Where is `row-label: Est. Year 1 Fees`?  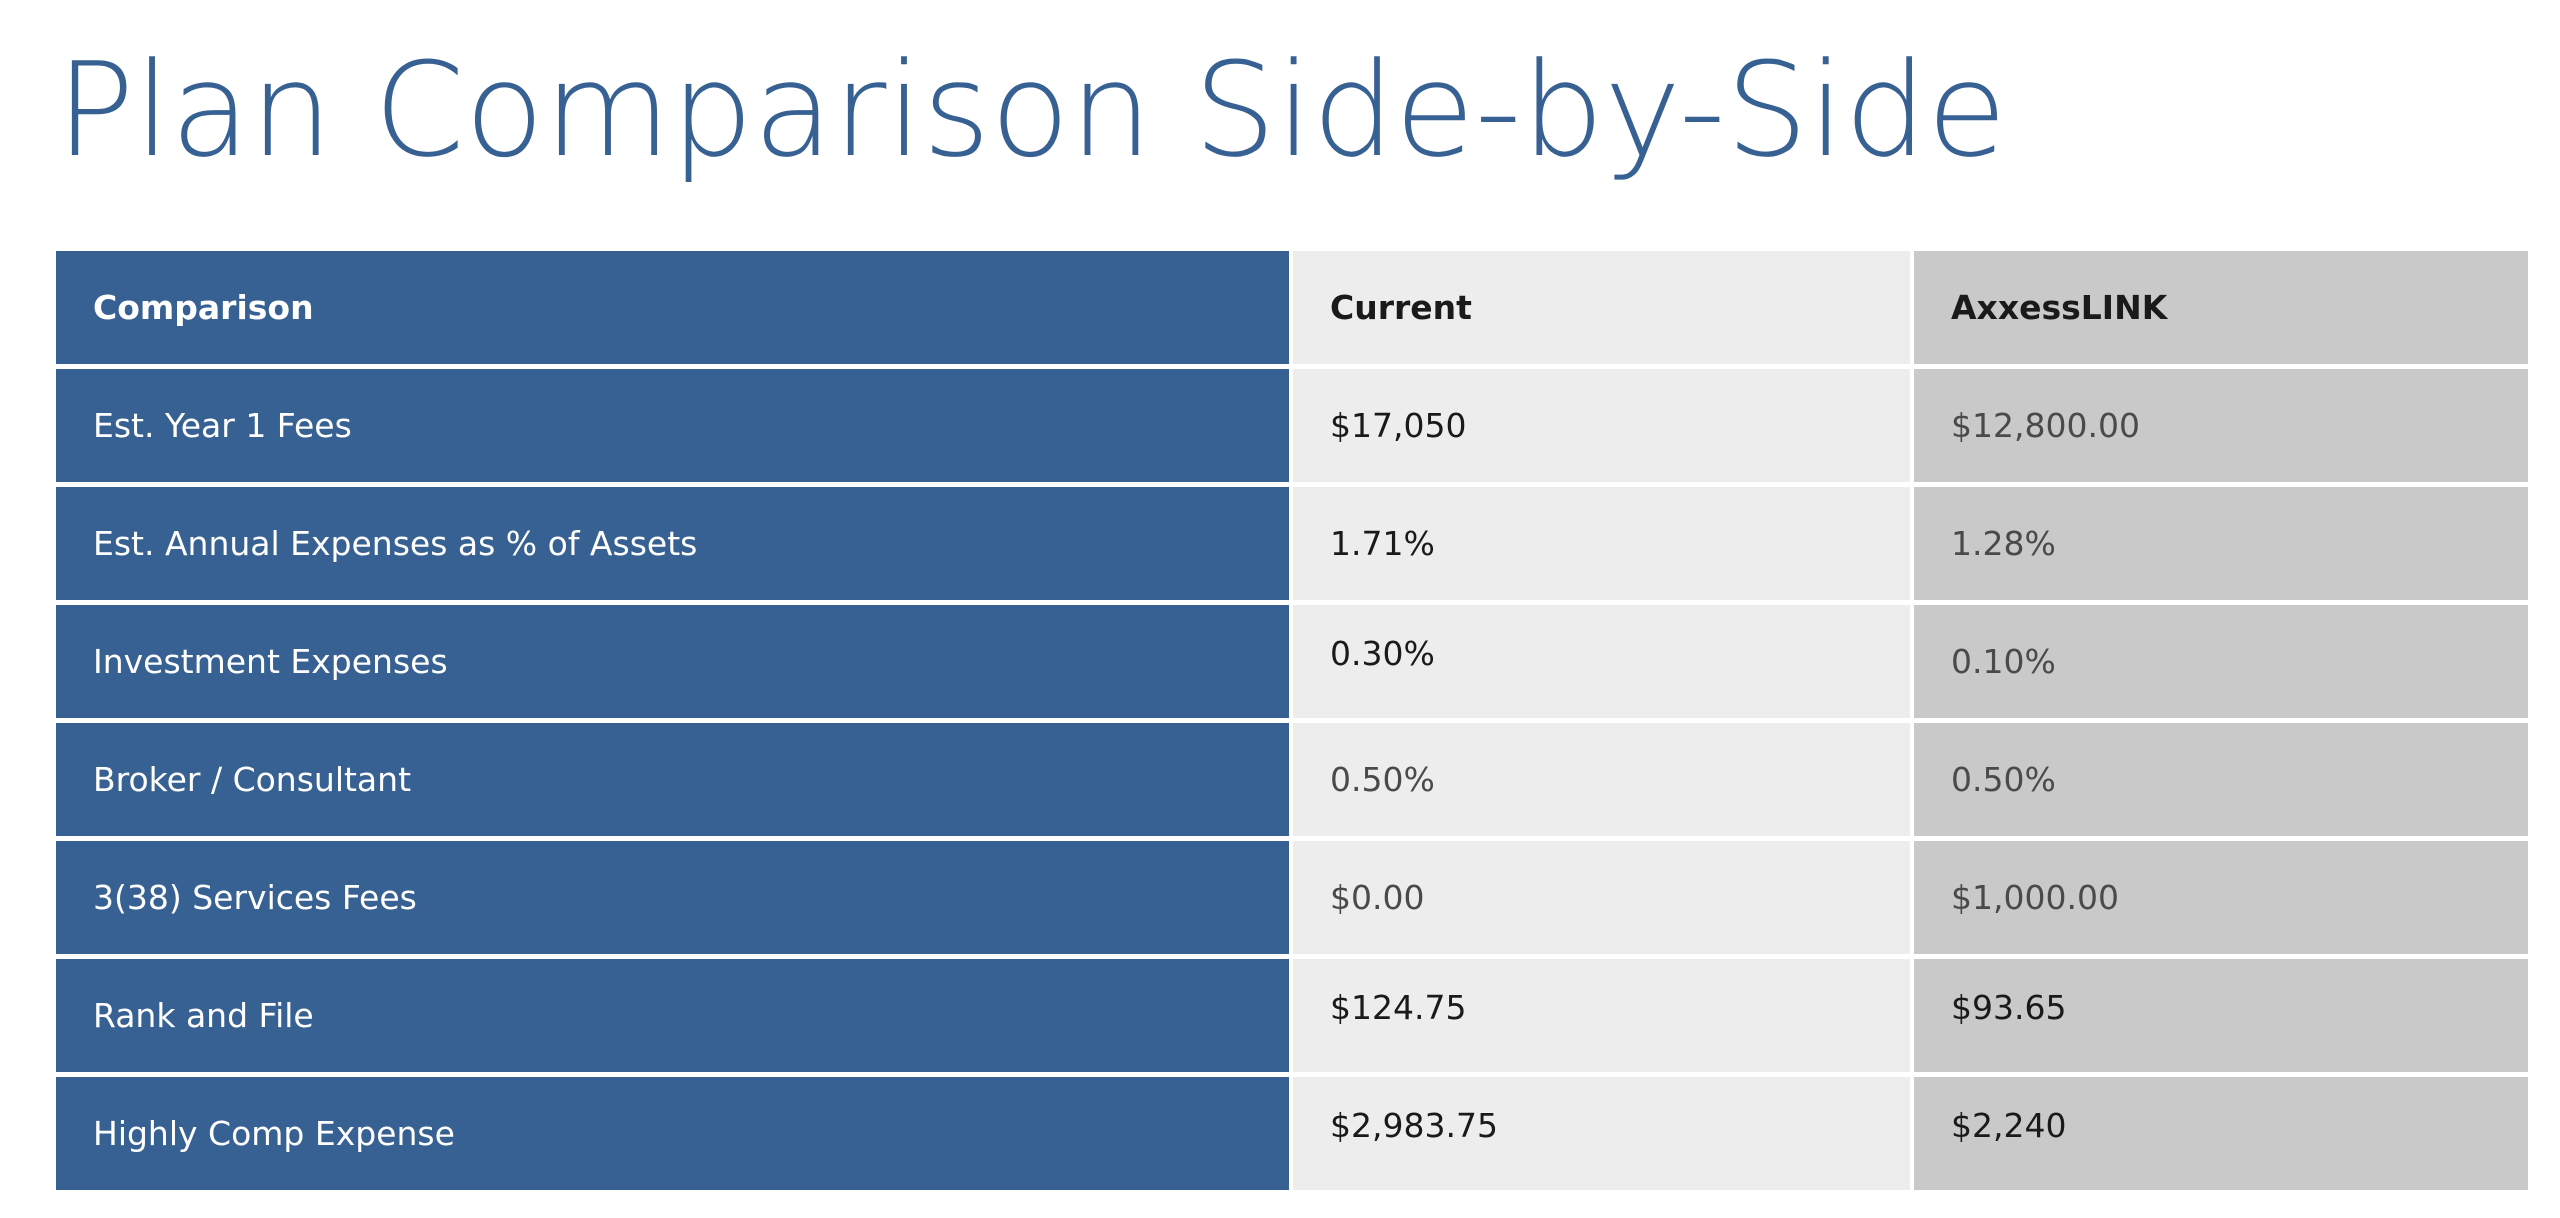
row-label: Est. Year 1 Fees is located at coordinates (672, 425).